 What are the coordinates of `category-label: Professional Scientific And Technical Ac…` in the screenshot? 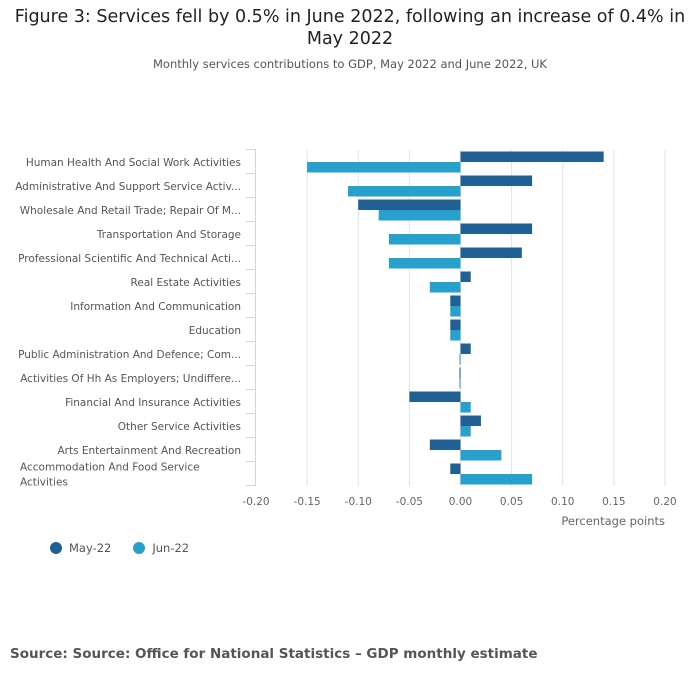 It's located at (129, 259).